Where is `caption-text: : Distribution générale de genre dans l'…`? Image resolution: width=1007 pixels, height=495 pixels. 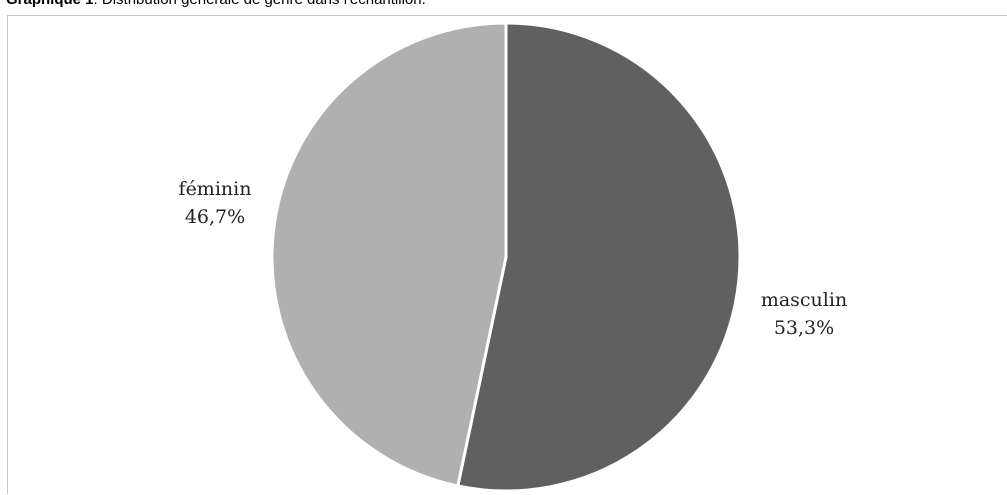 caption-text: : Distribution générale de genre dans l'… is located at coordinates (260, 4).